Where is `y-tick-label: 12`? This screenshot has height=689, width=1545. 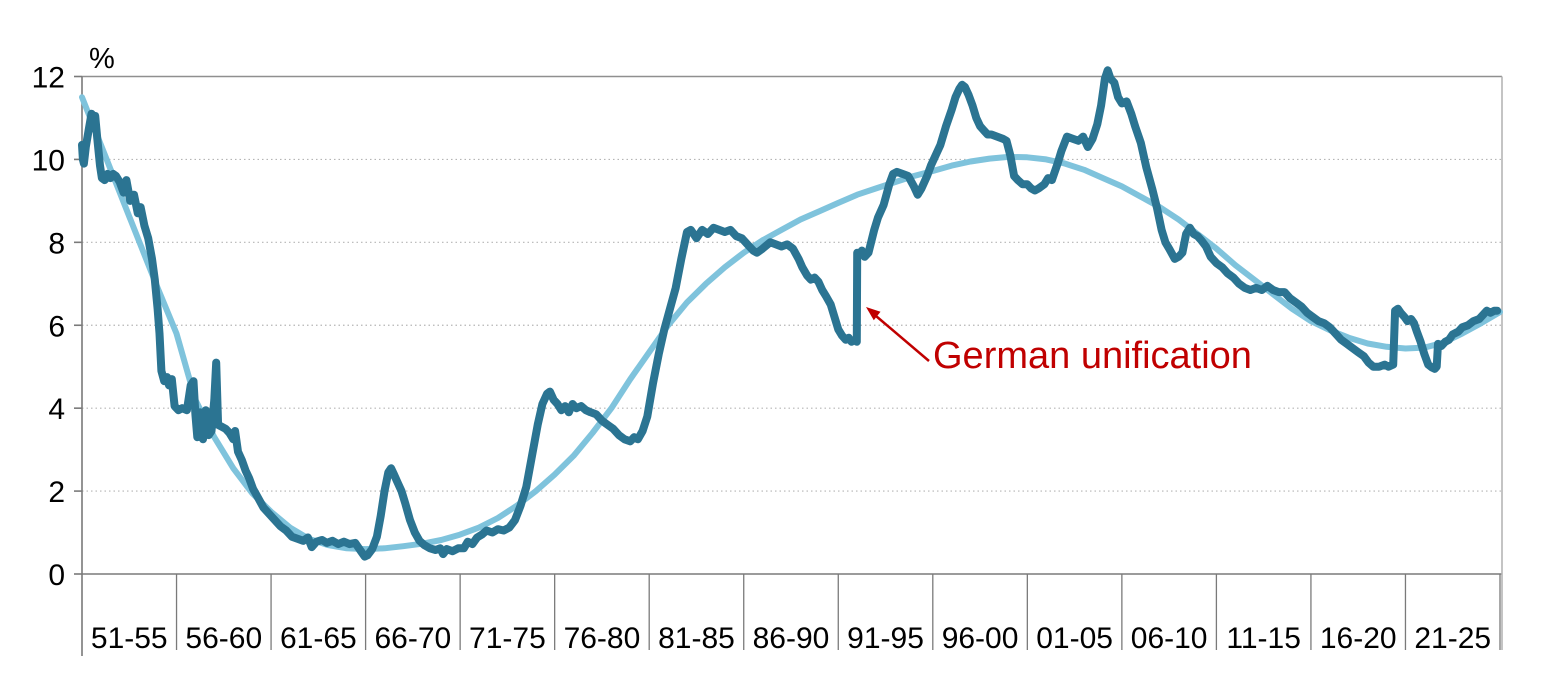 y-tick-label: 12 is located at coordinates (48, 78).